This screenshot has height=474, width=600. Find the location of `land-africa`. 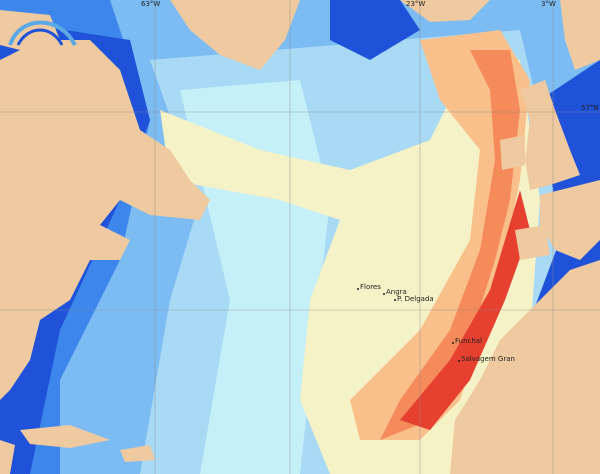

land-africa is located at coordinates (525, 367).